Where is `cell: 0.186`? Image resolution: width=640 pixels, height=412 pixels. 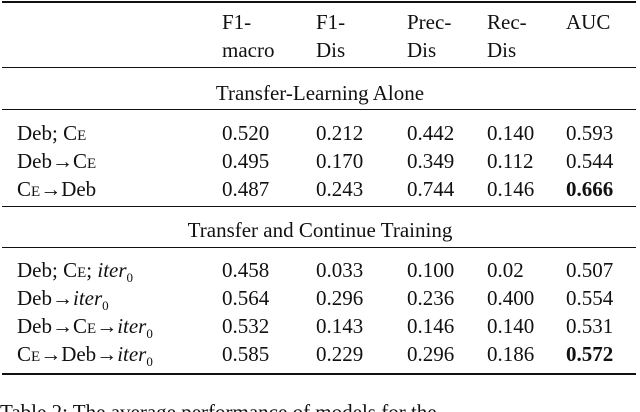
cell: 0.186 is located at coordinates (511, 354).